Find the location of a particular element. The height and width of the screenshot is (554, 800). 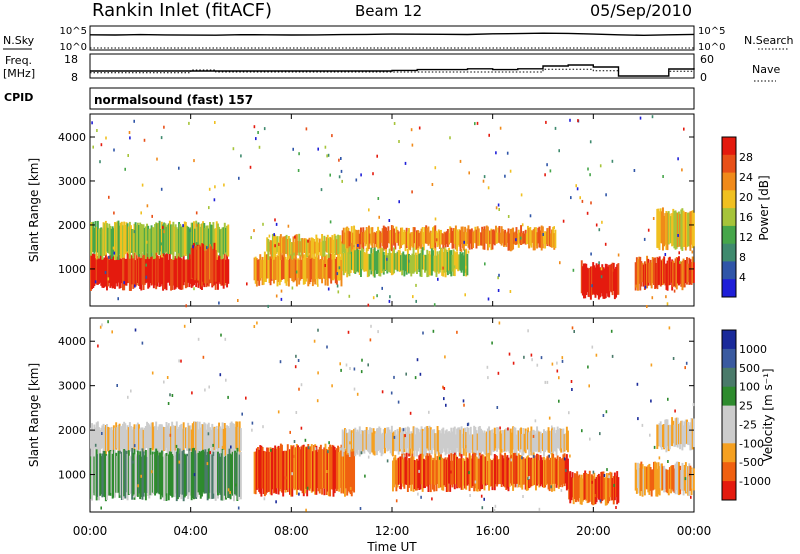

velocity-colorbar-label: Velocity [m s⁻¹] is located at coordinates (768, 414).